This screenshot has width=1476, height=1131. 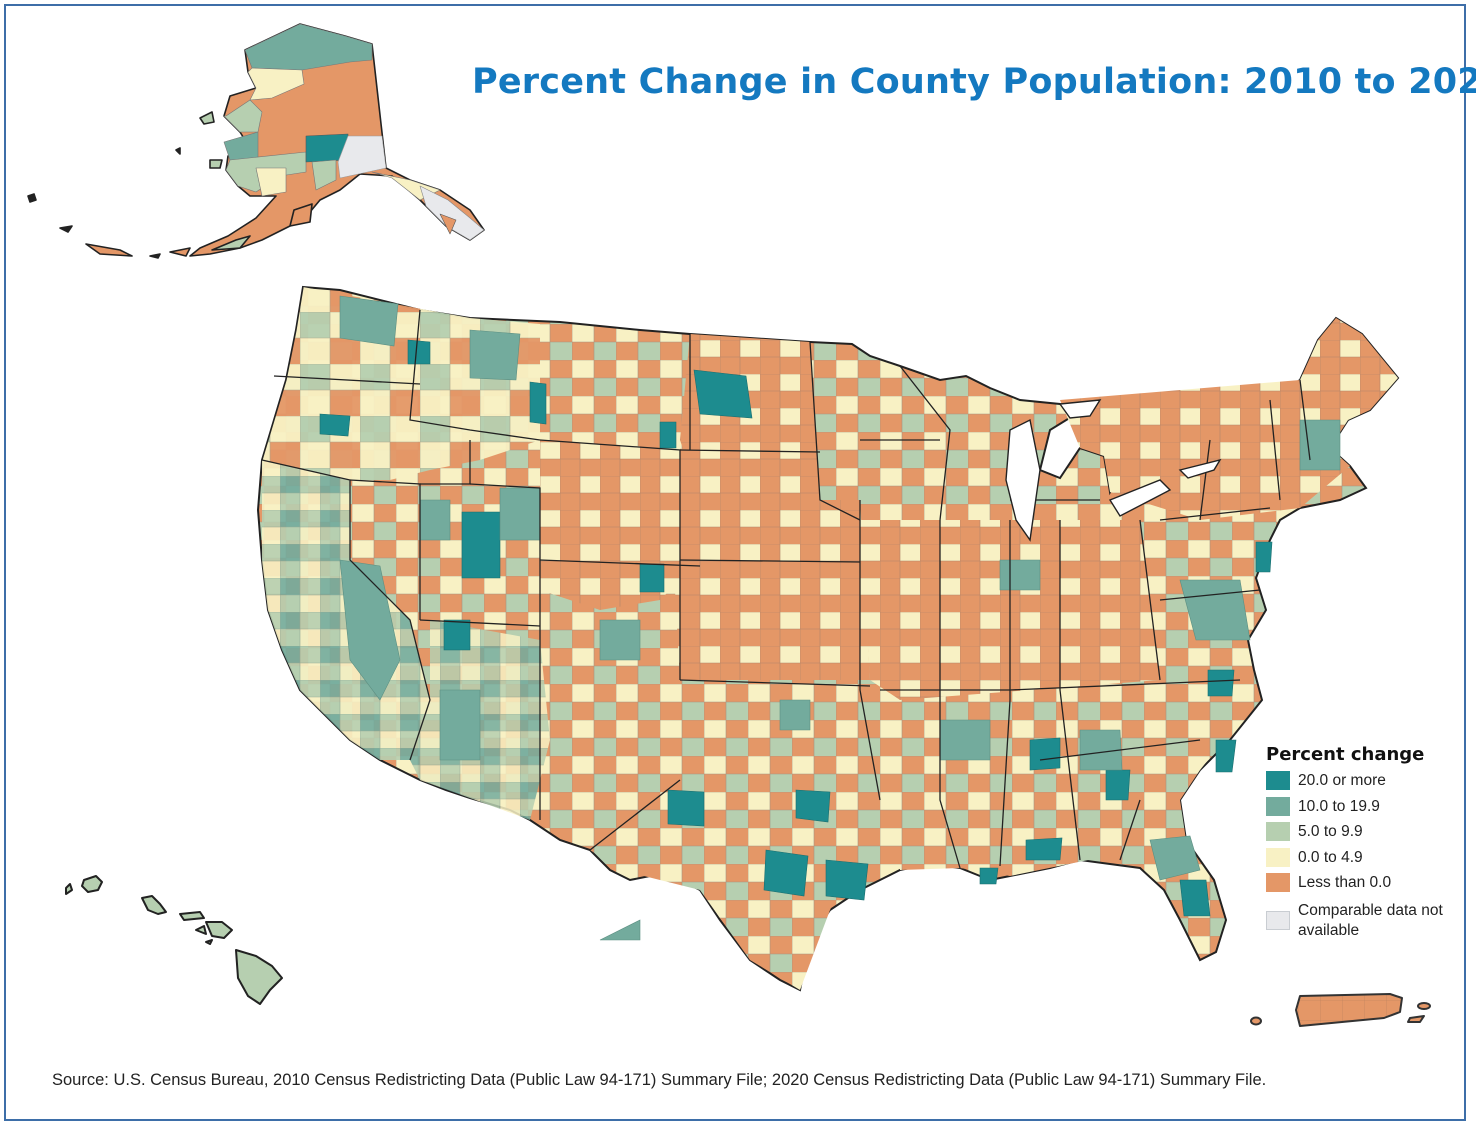 I want to click on legend-label: 5.0 to 9.9, so click(x=1330, y=831).